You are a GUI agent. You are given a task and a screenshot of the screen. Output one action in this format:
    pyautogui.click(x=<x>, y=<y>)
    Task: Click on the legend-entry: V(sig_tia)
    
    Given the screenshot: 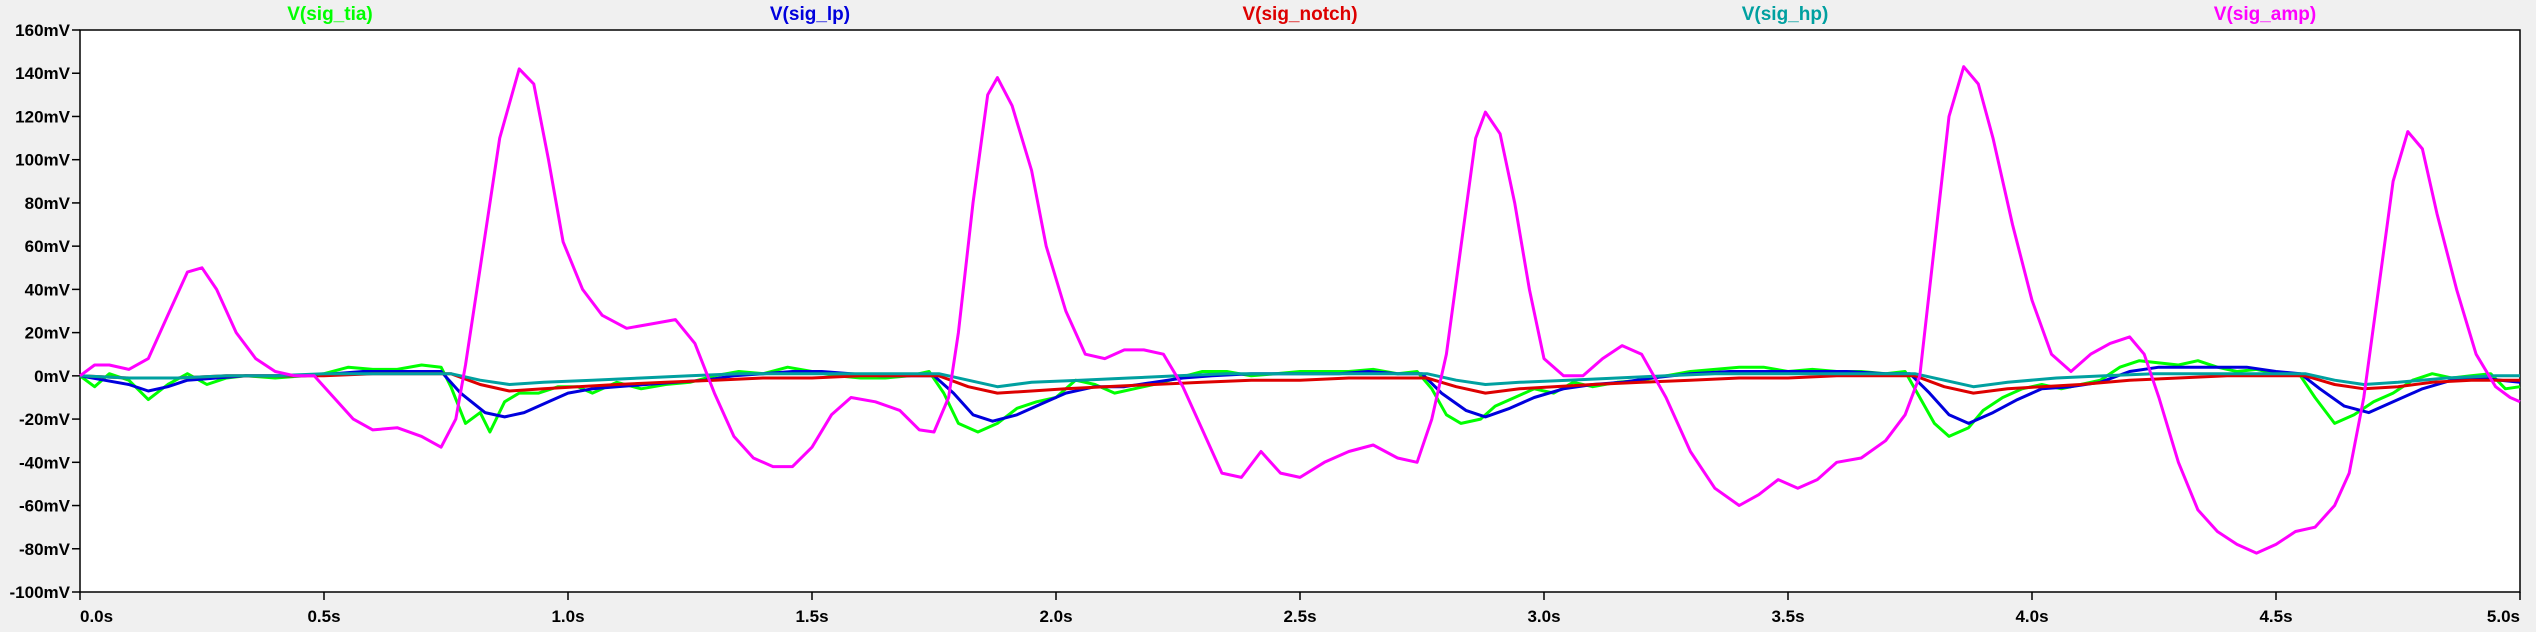 What is the action you would take?
    pyautogui.click(x=330, y=14)
    